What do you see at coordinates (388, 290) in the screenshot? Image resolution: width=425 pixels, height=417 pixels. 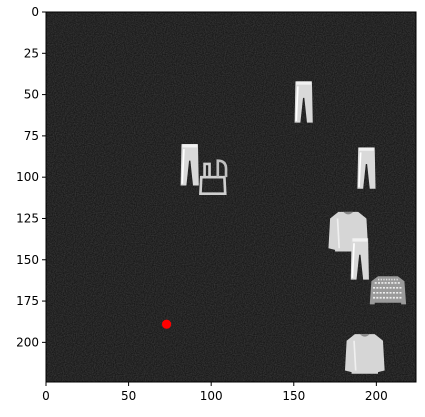 I see `pullover-patterned-item` at bounding box center [388, 290].